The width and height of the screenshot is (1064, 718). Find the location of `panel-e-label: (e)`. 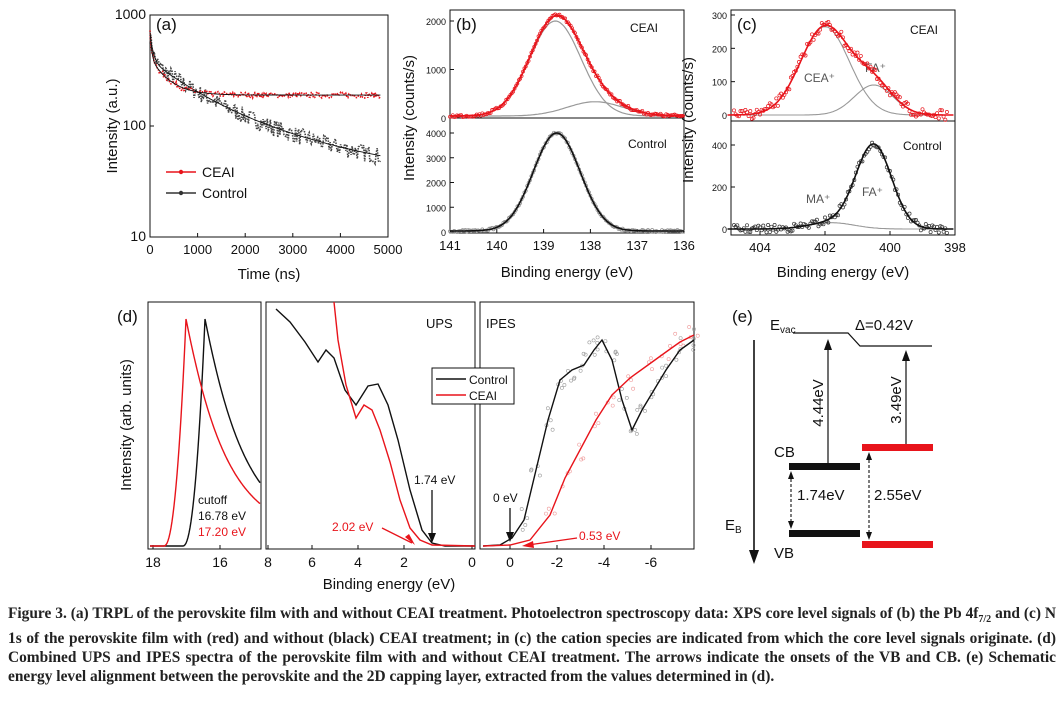

panel-e-label: (e) is located at coordinates (742, 316).